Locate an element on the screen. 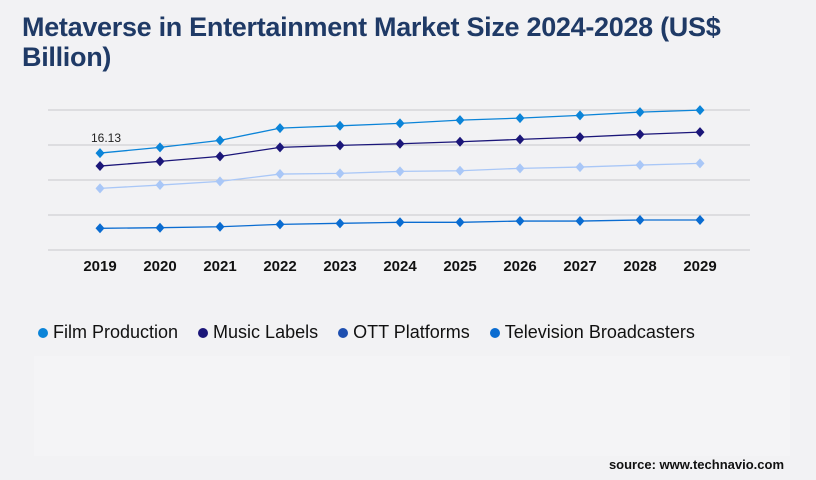 The height and width of the screenshot is (480, 816). series-film-production is located at coordinates (400, 132).